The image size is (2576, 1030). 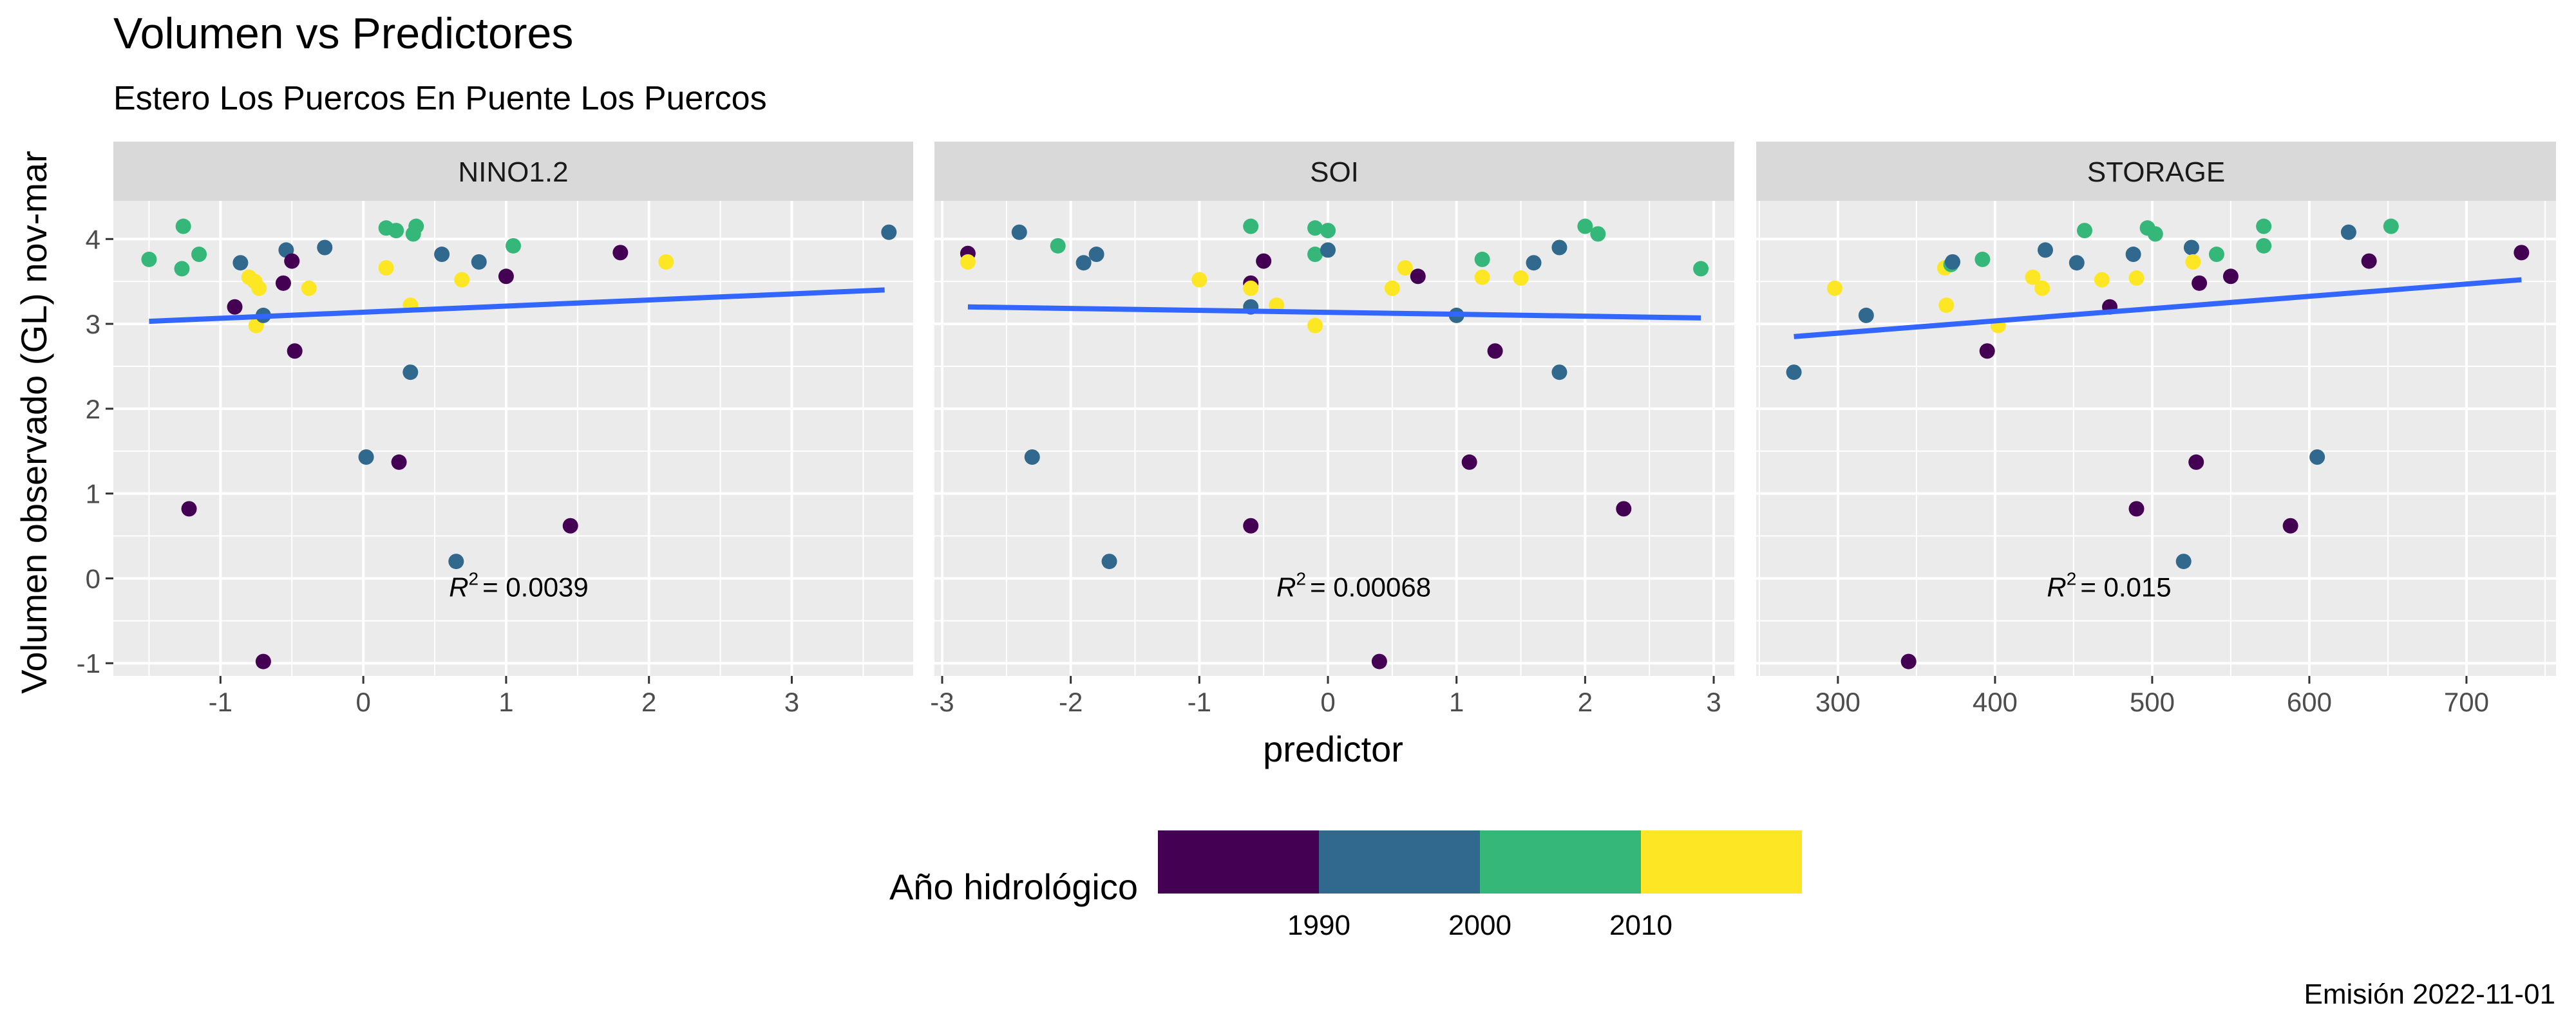 I want to click on r-squared-annotation: R2 = 0.0039, so click(x=519, y=586).